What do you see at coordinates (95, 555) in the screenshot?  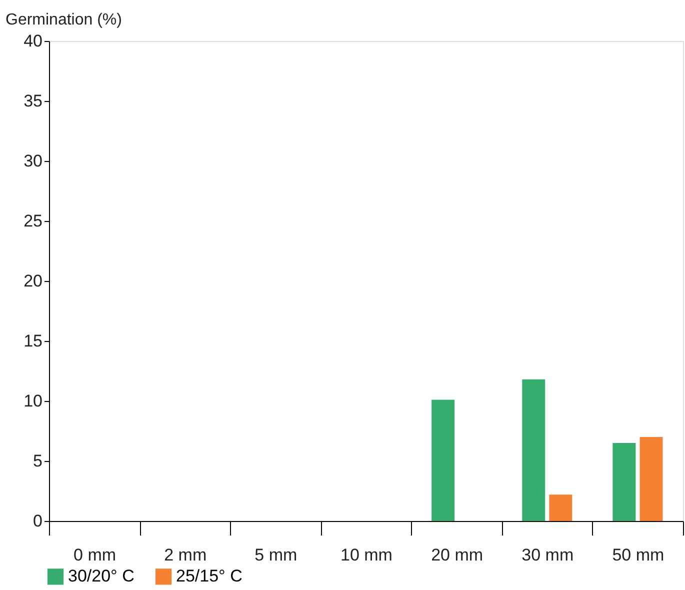 I see `x-tick-label: 0 mm` at bounding box center [95, 555].